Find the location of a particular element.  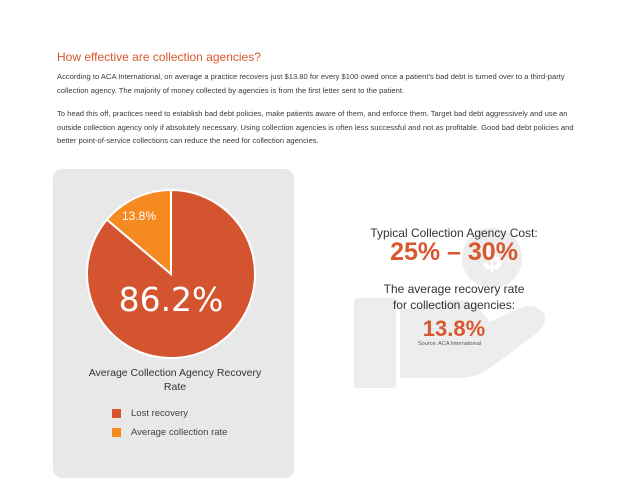

legend-label-lost-recovery: Lost recovery is located at coordinates (160, 413).